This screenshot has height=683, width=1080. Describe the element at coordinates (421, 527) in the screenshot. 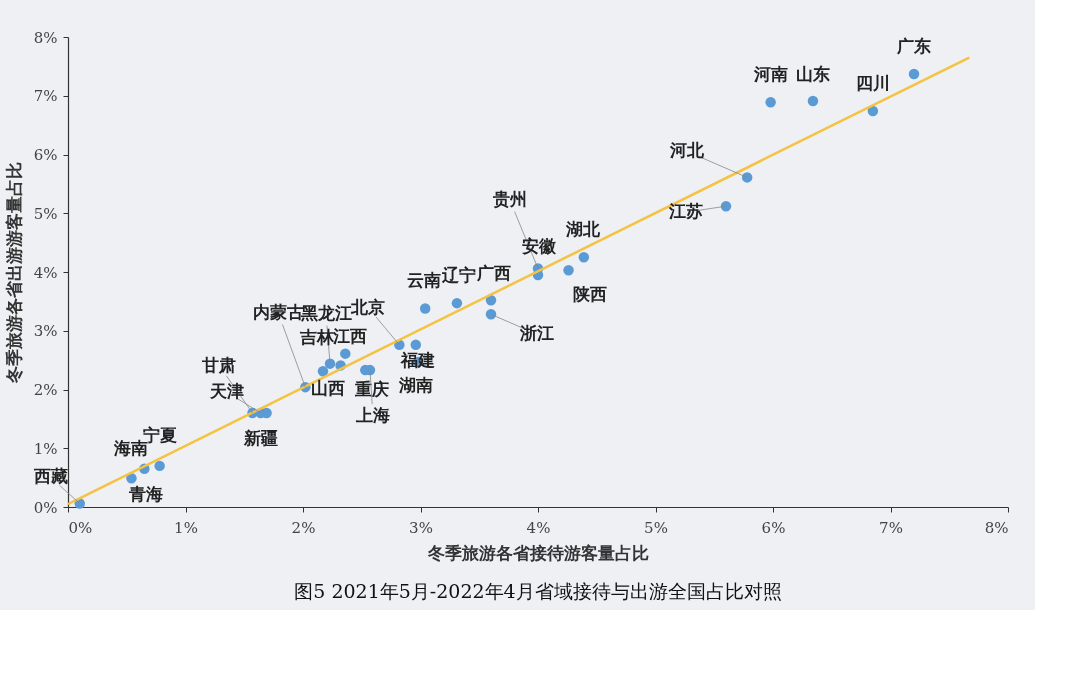

I see `x-tick-label: 3%` at that location.